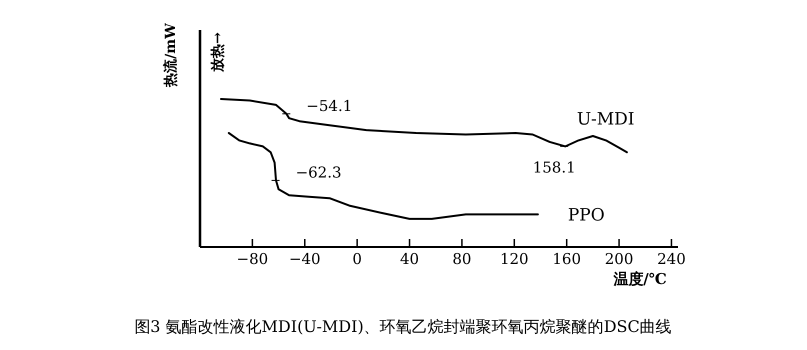  What do you see at coordinates (462, 259) in the screenshot?
I see `x-tick-label: 80` at bounding box center [462, 259].